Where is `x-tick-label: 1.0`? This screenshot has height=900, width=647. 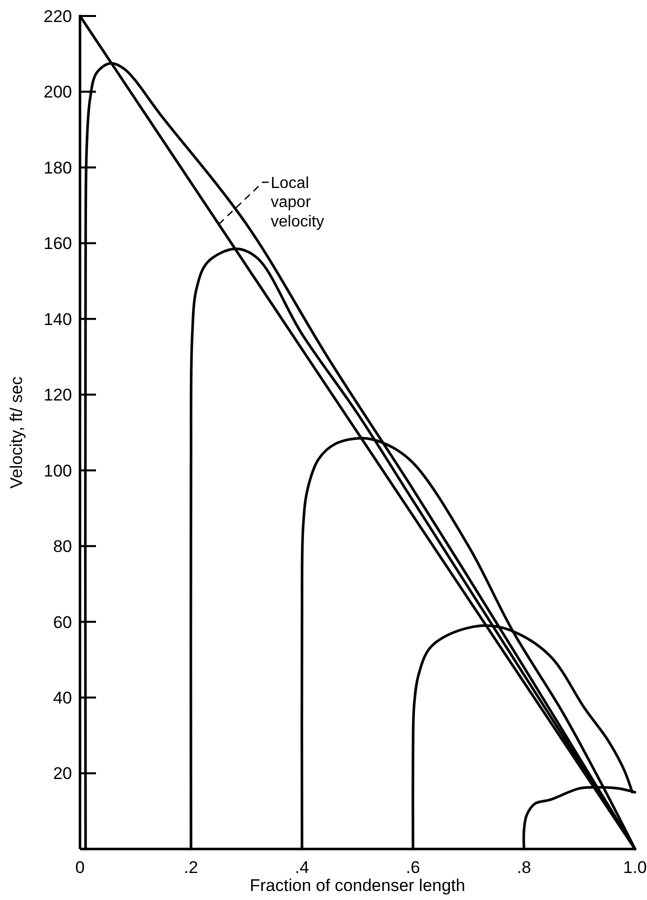 x-tick-label: 1.0 is located at coordinates (635, 867).